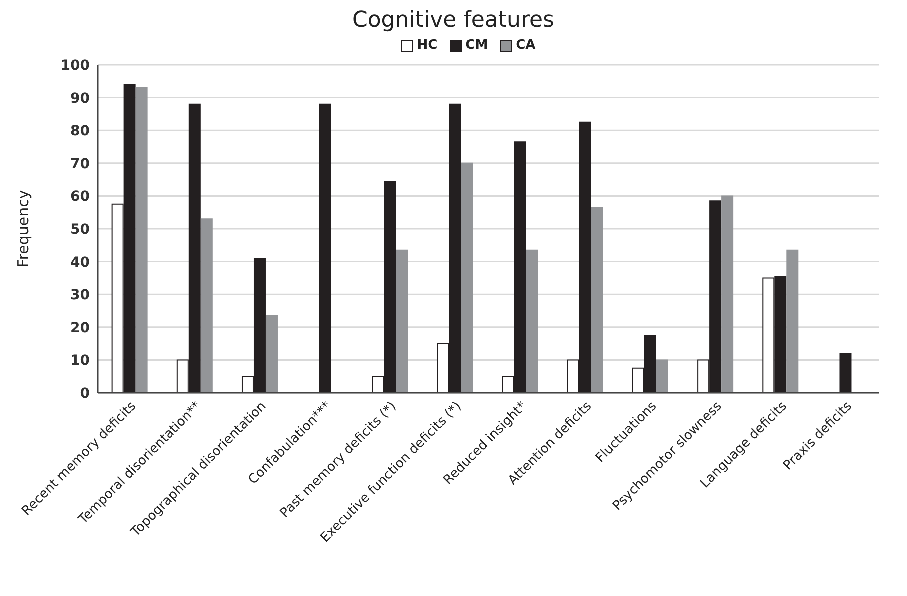 The image size is (907, 596). What do you see at coordinates (80, 361) in the screenshot?
I see `y-tick-label: 10` at bounding box center [80, 361].